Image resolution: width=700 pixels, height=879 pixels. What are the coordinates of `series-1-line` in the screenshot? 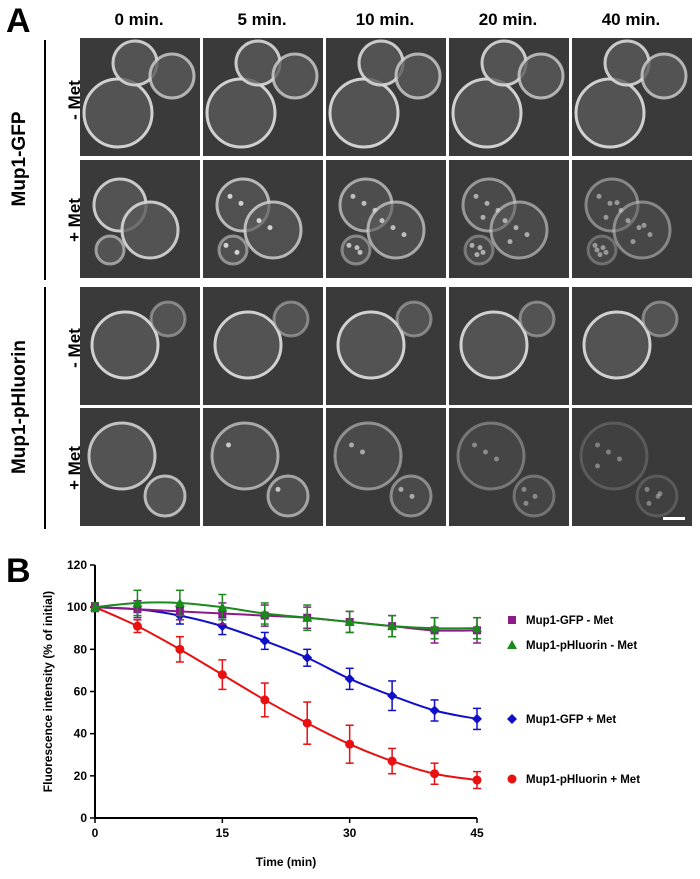 It's located at (286, 615).